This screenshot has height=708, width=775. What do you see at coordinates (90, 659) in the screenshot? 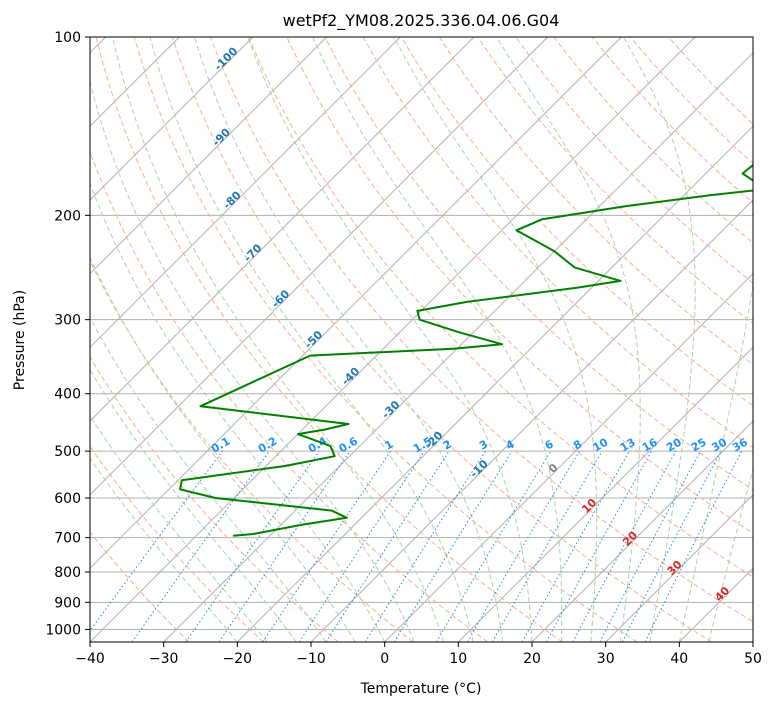
I see `x-tick-label: −40` at bounding box center [90, 659].